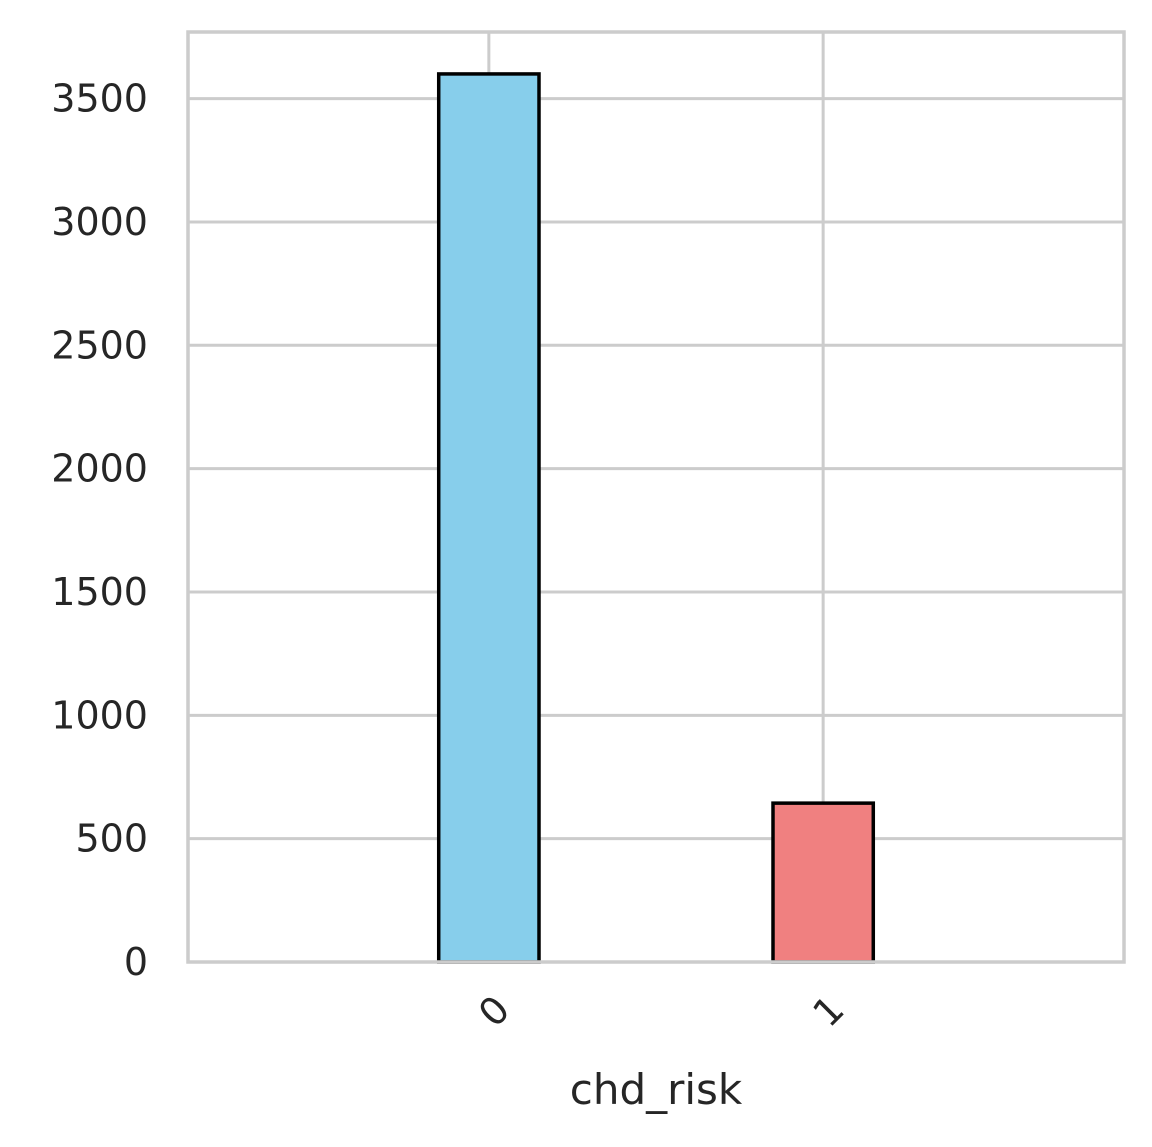 The image size is (1152, 1147). I want to click on y-tick-label: 500, so click(111, 839).